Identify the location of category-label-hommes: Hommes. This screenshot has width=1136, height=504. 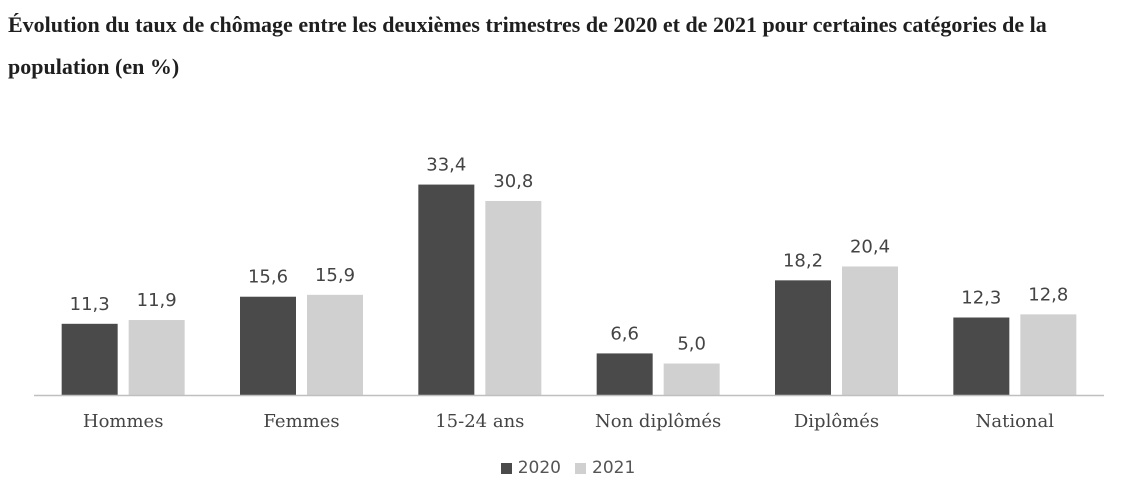
(123, 421).